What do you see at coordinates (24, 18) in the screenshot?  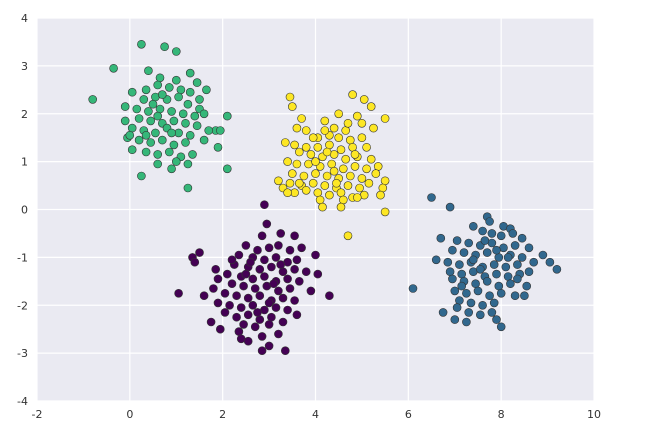 I see `y-tick-label: 4` at bounding box center [24, 18].